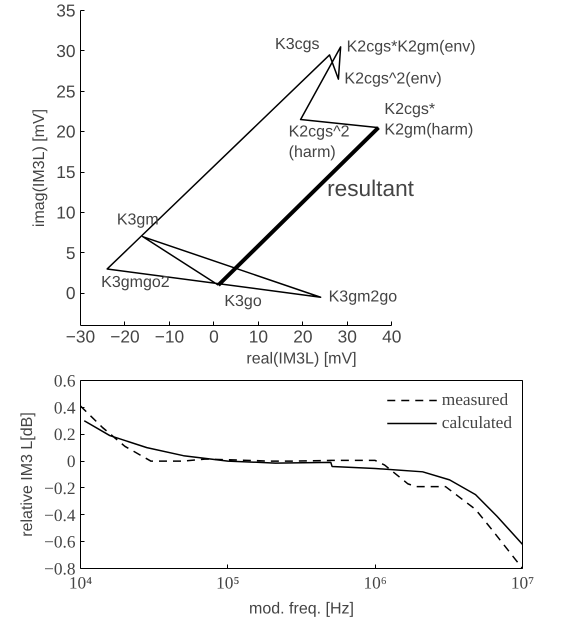 The image size is (582, 626). What do you see at coordinates (258, 336) in the screenshot?
I see `x-tick-label: 10` at bounding box center [258, 336].